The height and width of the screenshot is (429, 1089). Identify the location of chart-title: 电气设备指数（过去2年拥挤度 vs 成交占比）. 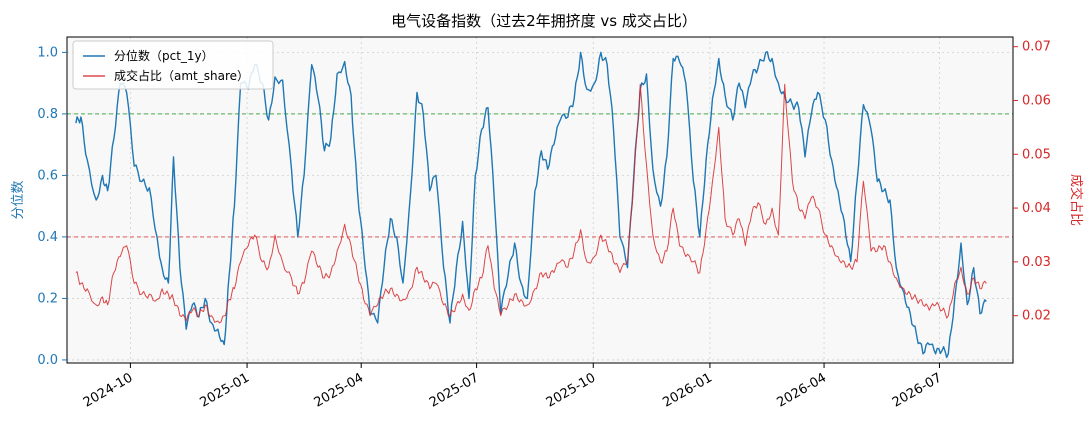
(544, 21).